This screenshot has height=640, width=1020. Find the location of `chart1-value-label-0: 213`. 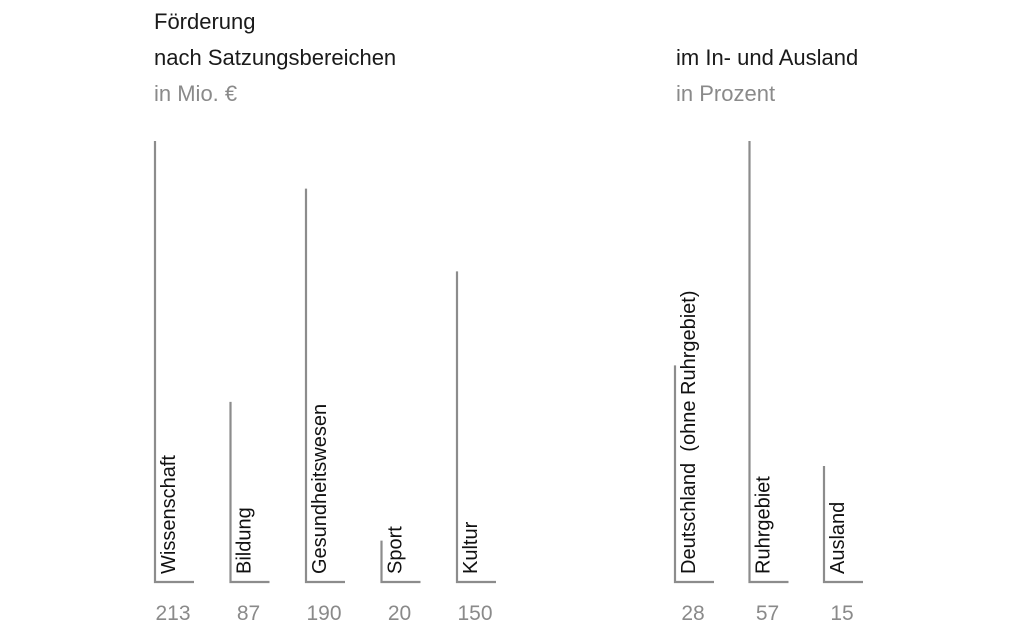

chart1-value-label-0: 213 is located at coordinates (172, 613).